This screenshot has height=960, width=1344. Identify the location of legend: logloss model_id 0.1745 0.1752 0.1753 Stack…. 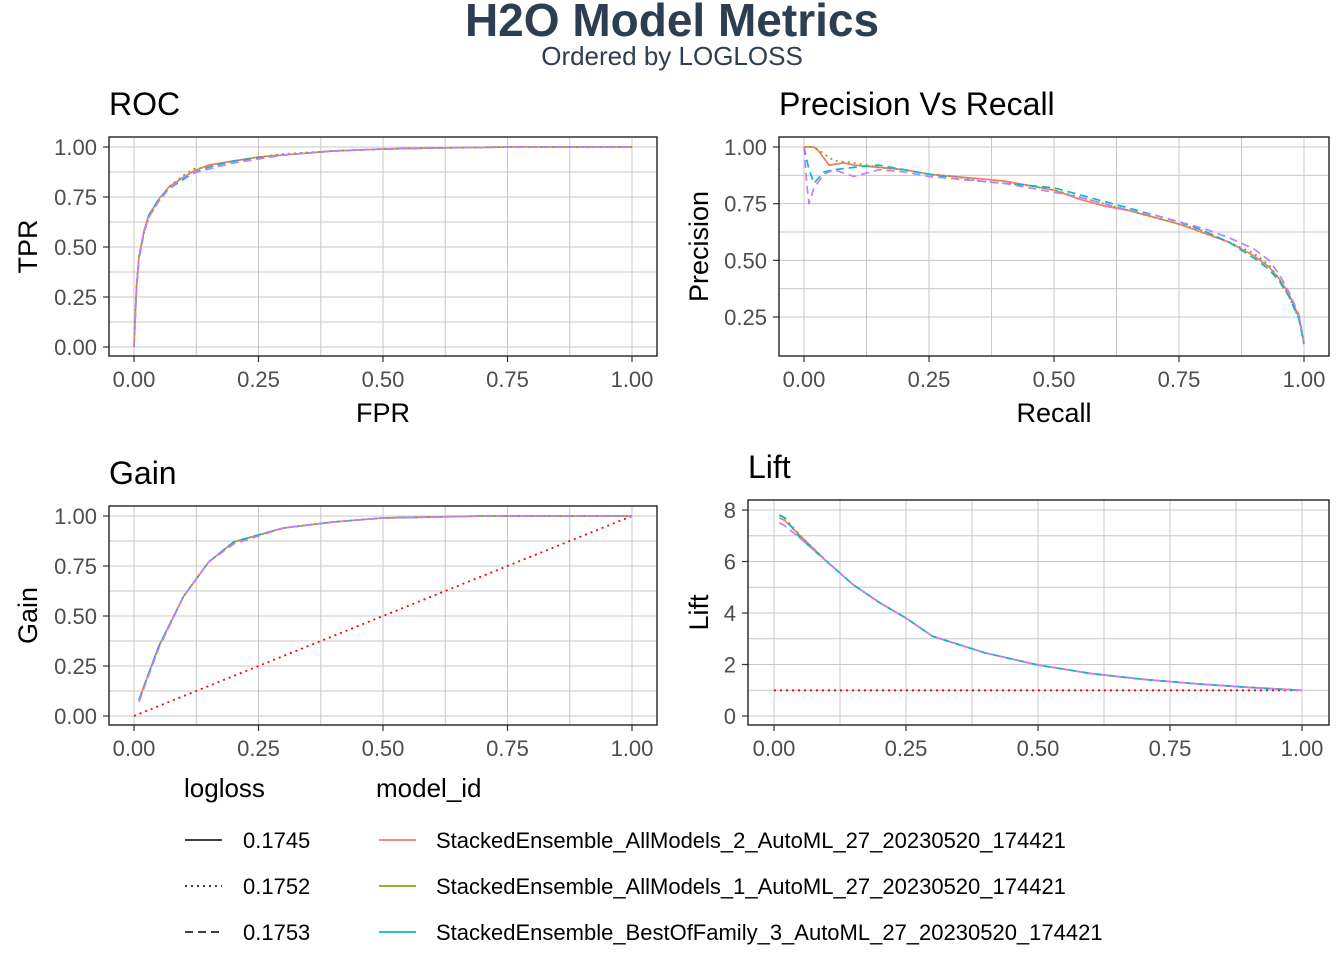
(636, 858).